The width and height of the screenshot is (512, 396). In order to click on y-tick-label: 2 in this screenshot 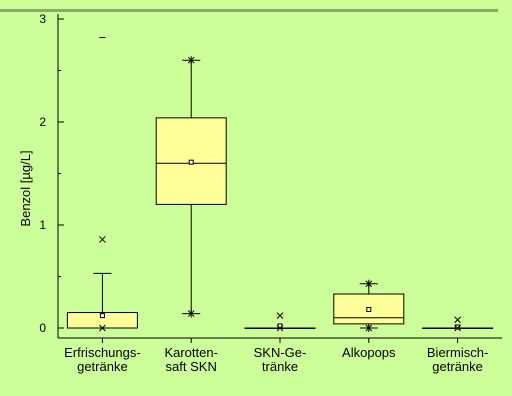, I will do `click(42, 122)`.